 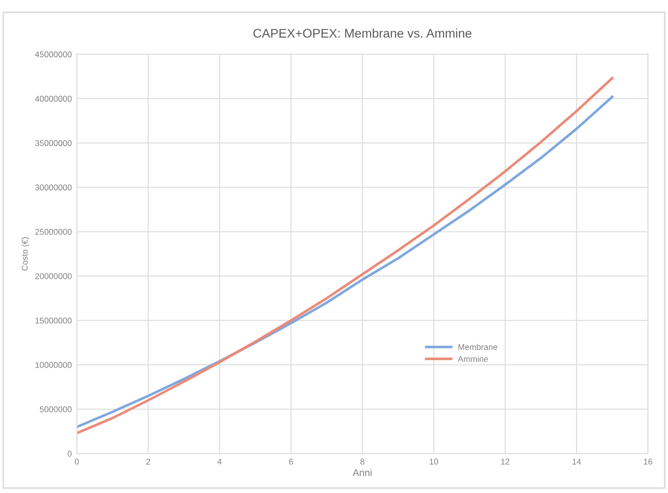 I want to click on y-tick-label: 0, so click(x=70, y=453).